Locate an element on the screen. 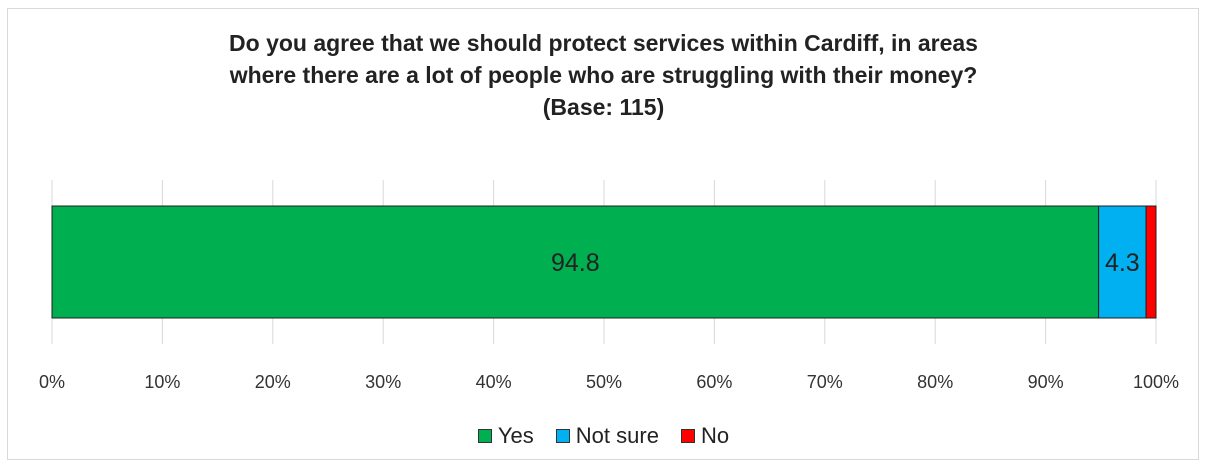 The image size is (1207, 468). chart-title-line-3: (Base: 115) is located at coordinates (603, 107).